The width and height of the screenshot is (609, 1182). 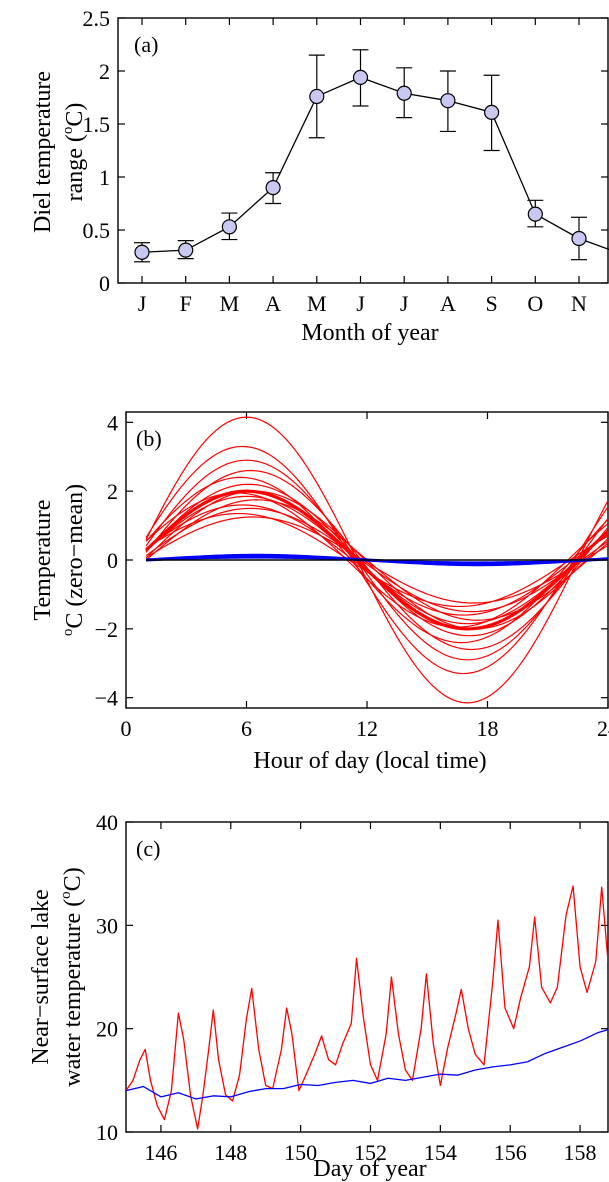 What do you see at coordinates (580, 1152) in the screenshot?
I see `panel-c-x-tick-label: 158` at bounding box center [580, 1152].